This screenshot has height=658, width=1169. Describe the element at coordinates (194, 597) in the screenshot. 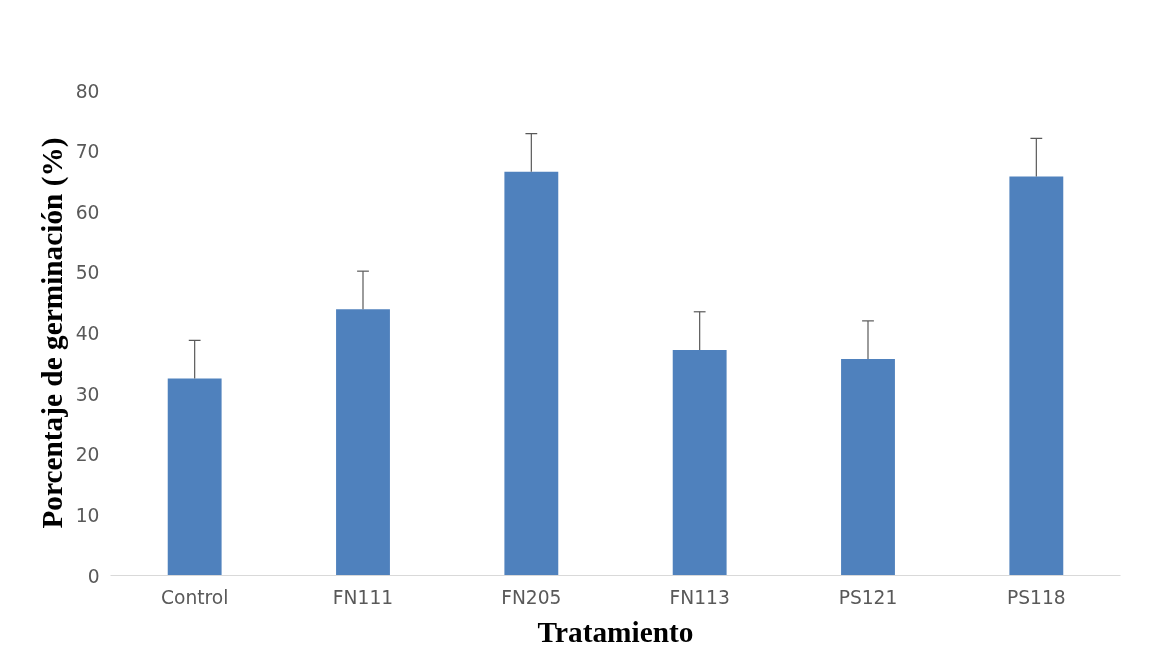

I see `x-tick-label: Control` at that location.